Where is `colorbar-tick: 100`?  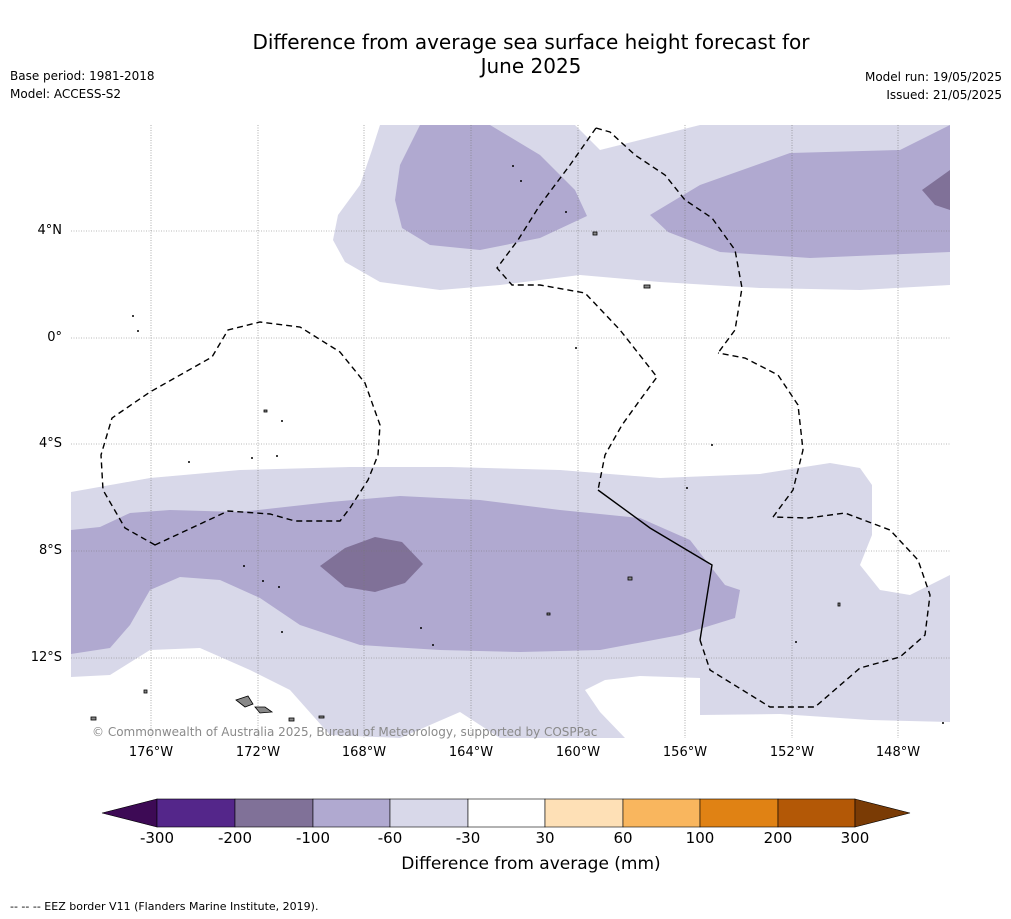
colorbar-tick: 100 is located at coordinates (700, 838).